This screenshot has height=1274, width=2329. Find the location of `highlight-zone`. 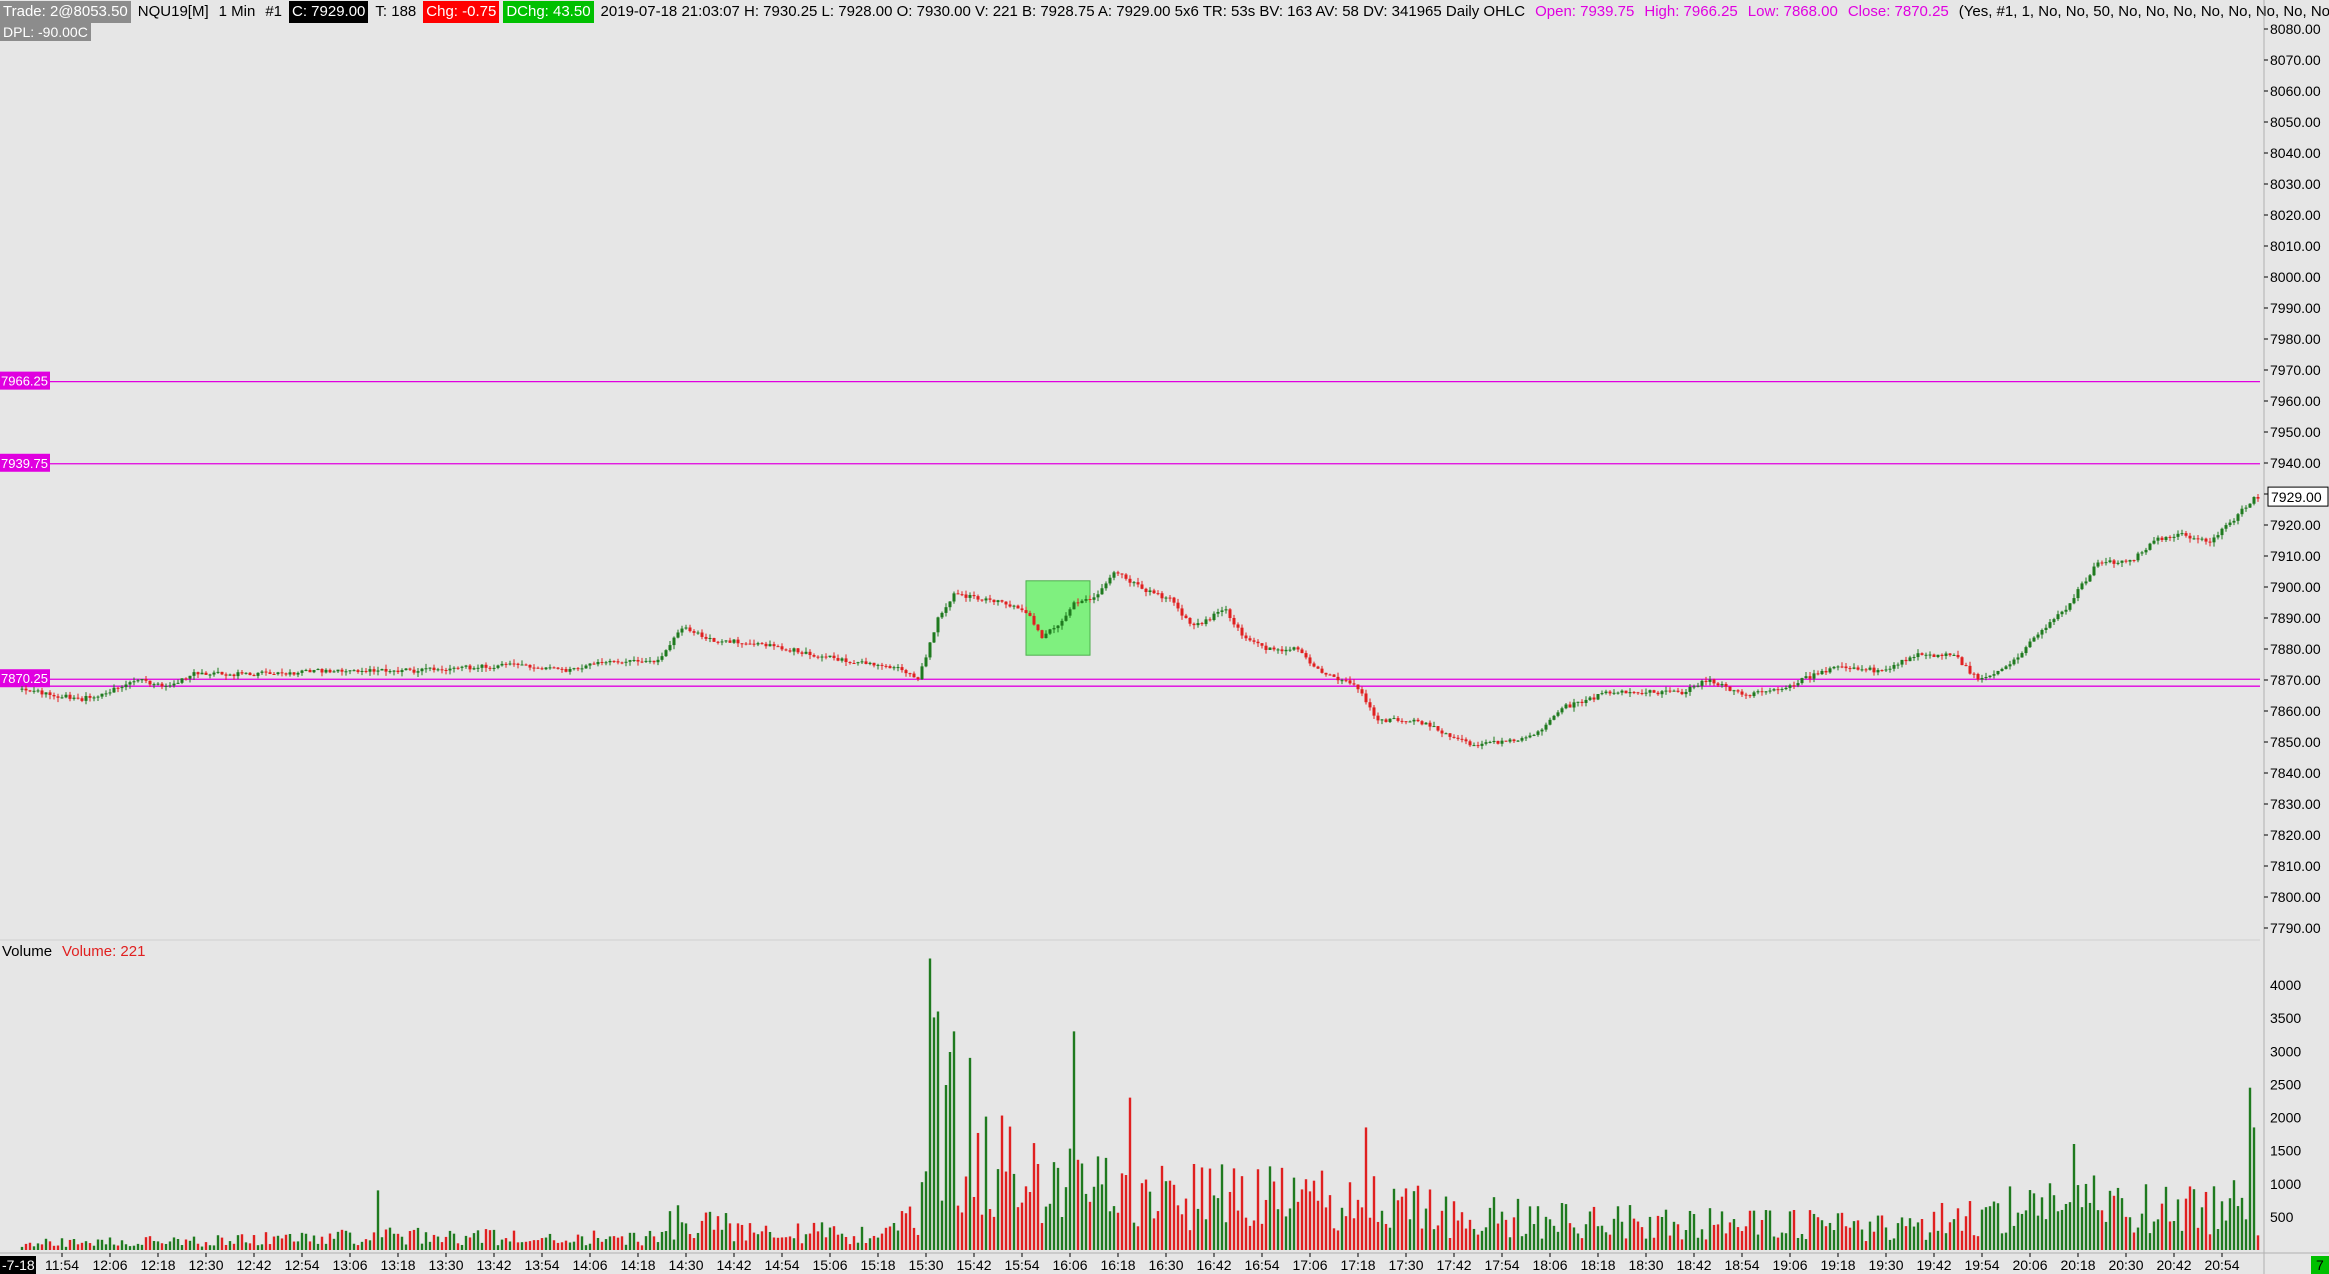

highlight-zone is located at coordinates (1058, 618).